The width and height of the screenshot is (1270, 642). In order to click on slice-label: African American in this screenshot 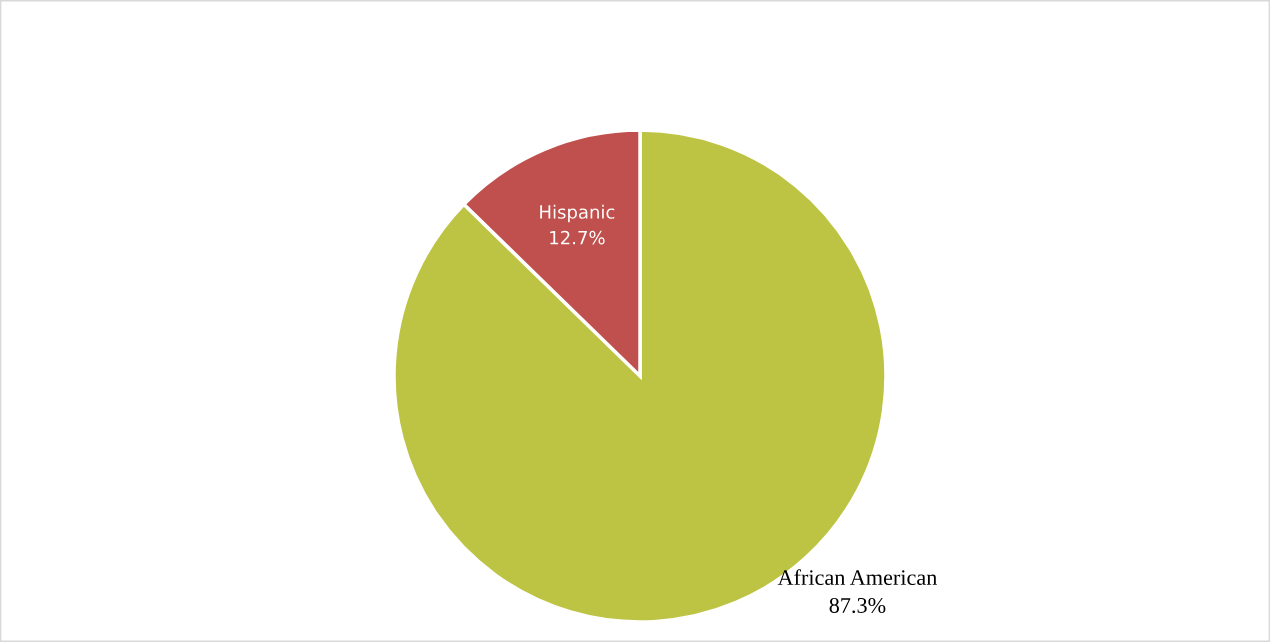, I will do `click(857, 577)`.